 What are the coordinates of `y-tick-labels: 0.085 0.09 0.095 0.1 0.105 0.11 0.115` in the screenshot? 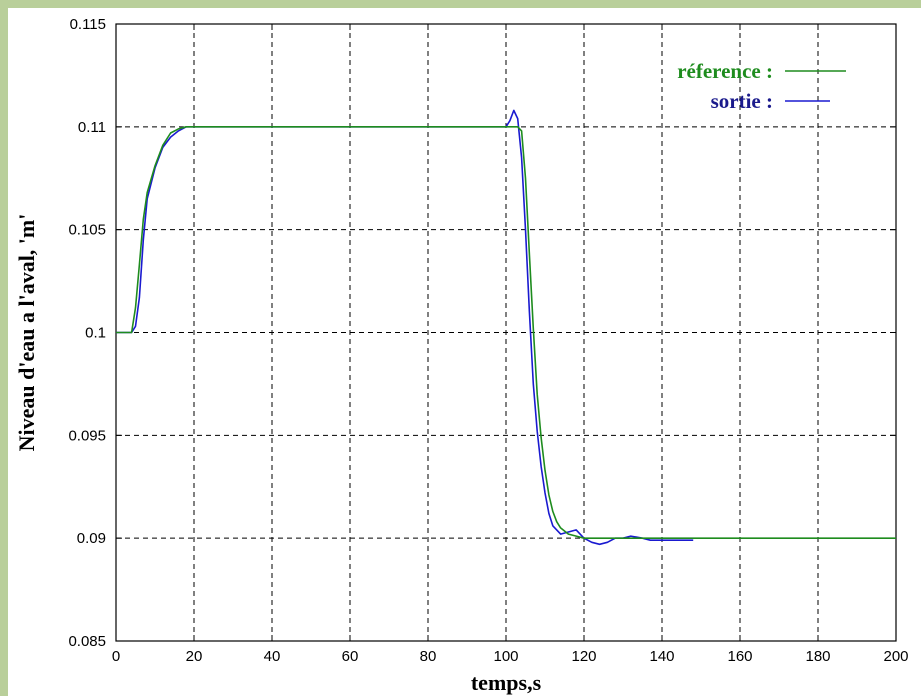 It's located at (87, 333).